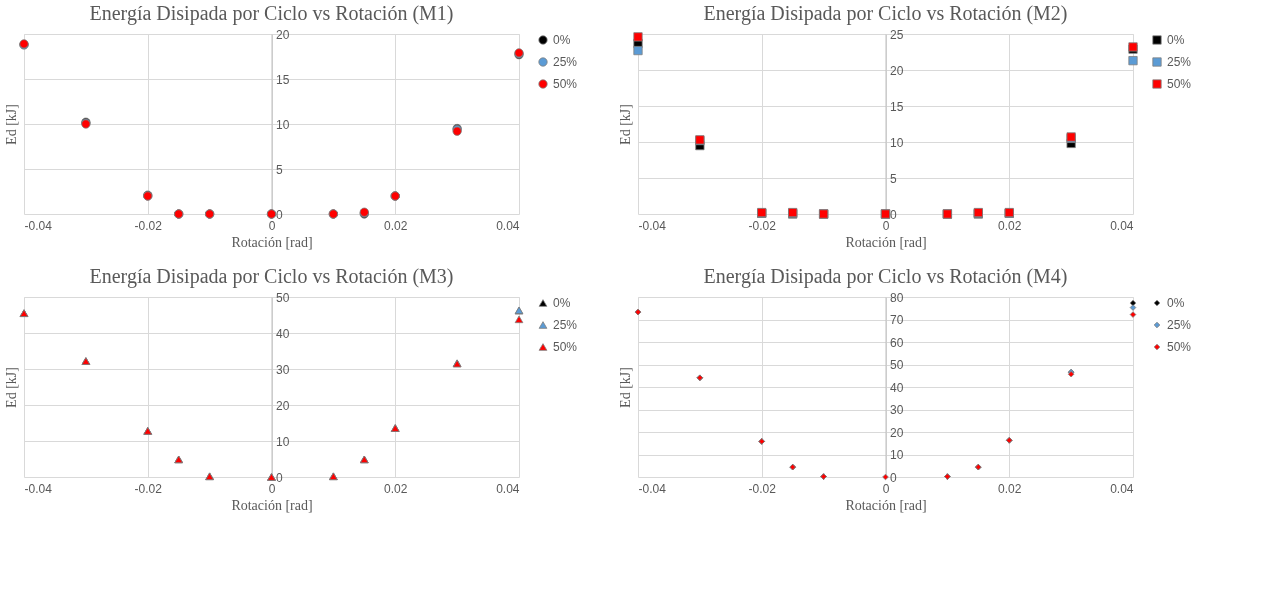 This screenshot has height=615, width=1265. Describe the element at coordinates (897, 342) in the screenshot. I see `y-tick-label: 60` at that location.